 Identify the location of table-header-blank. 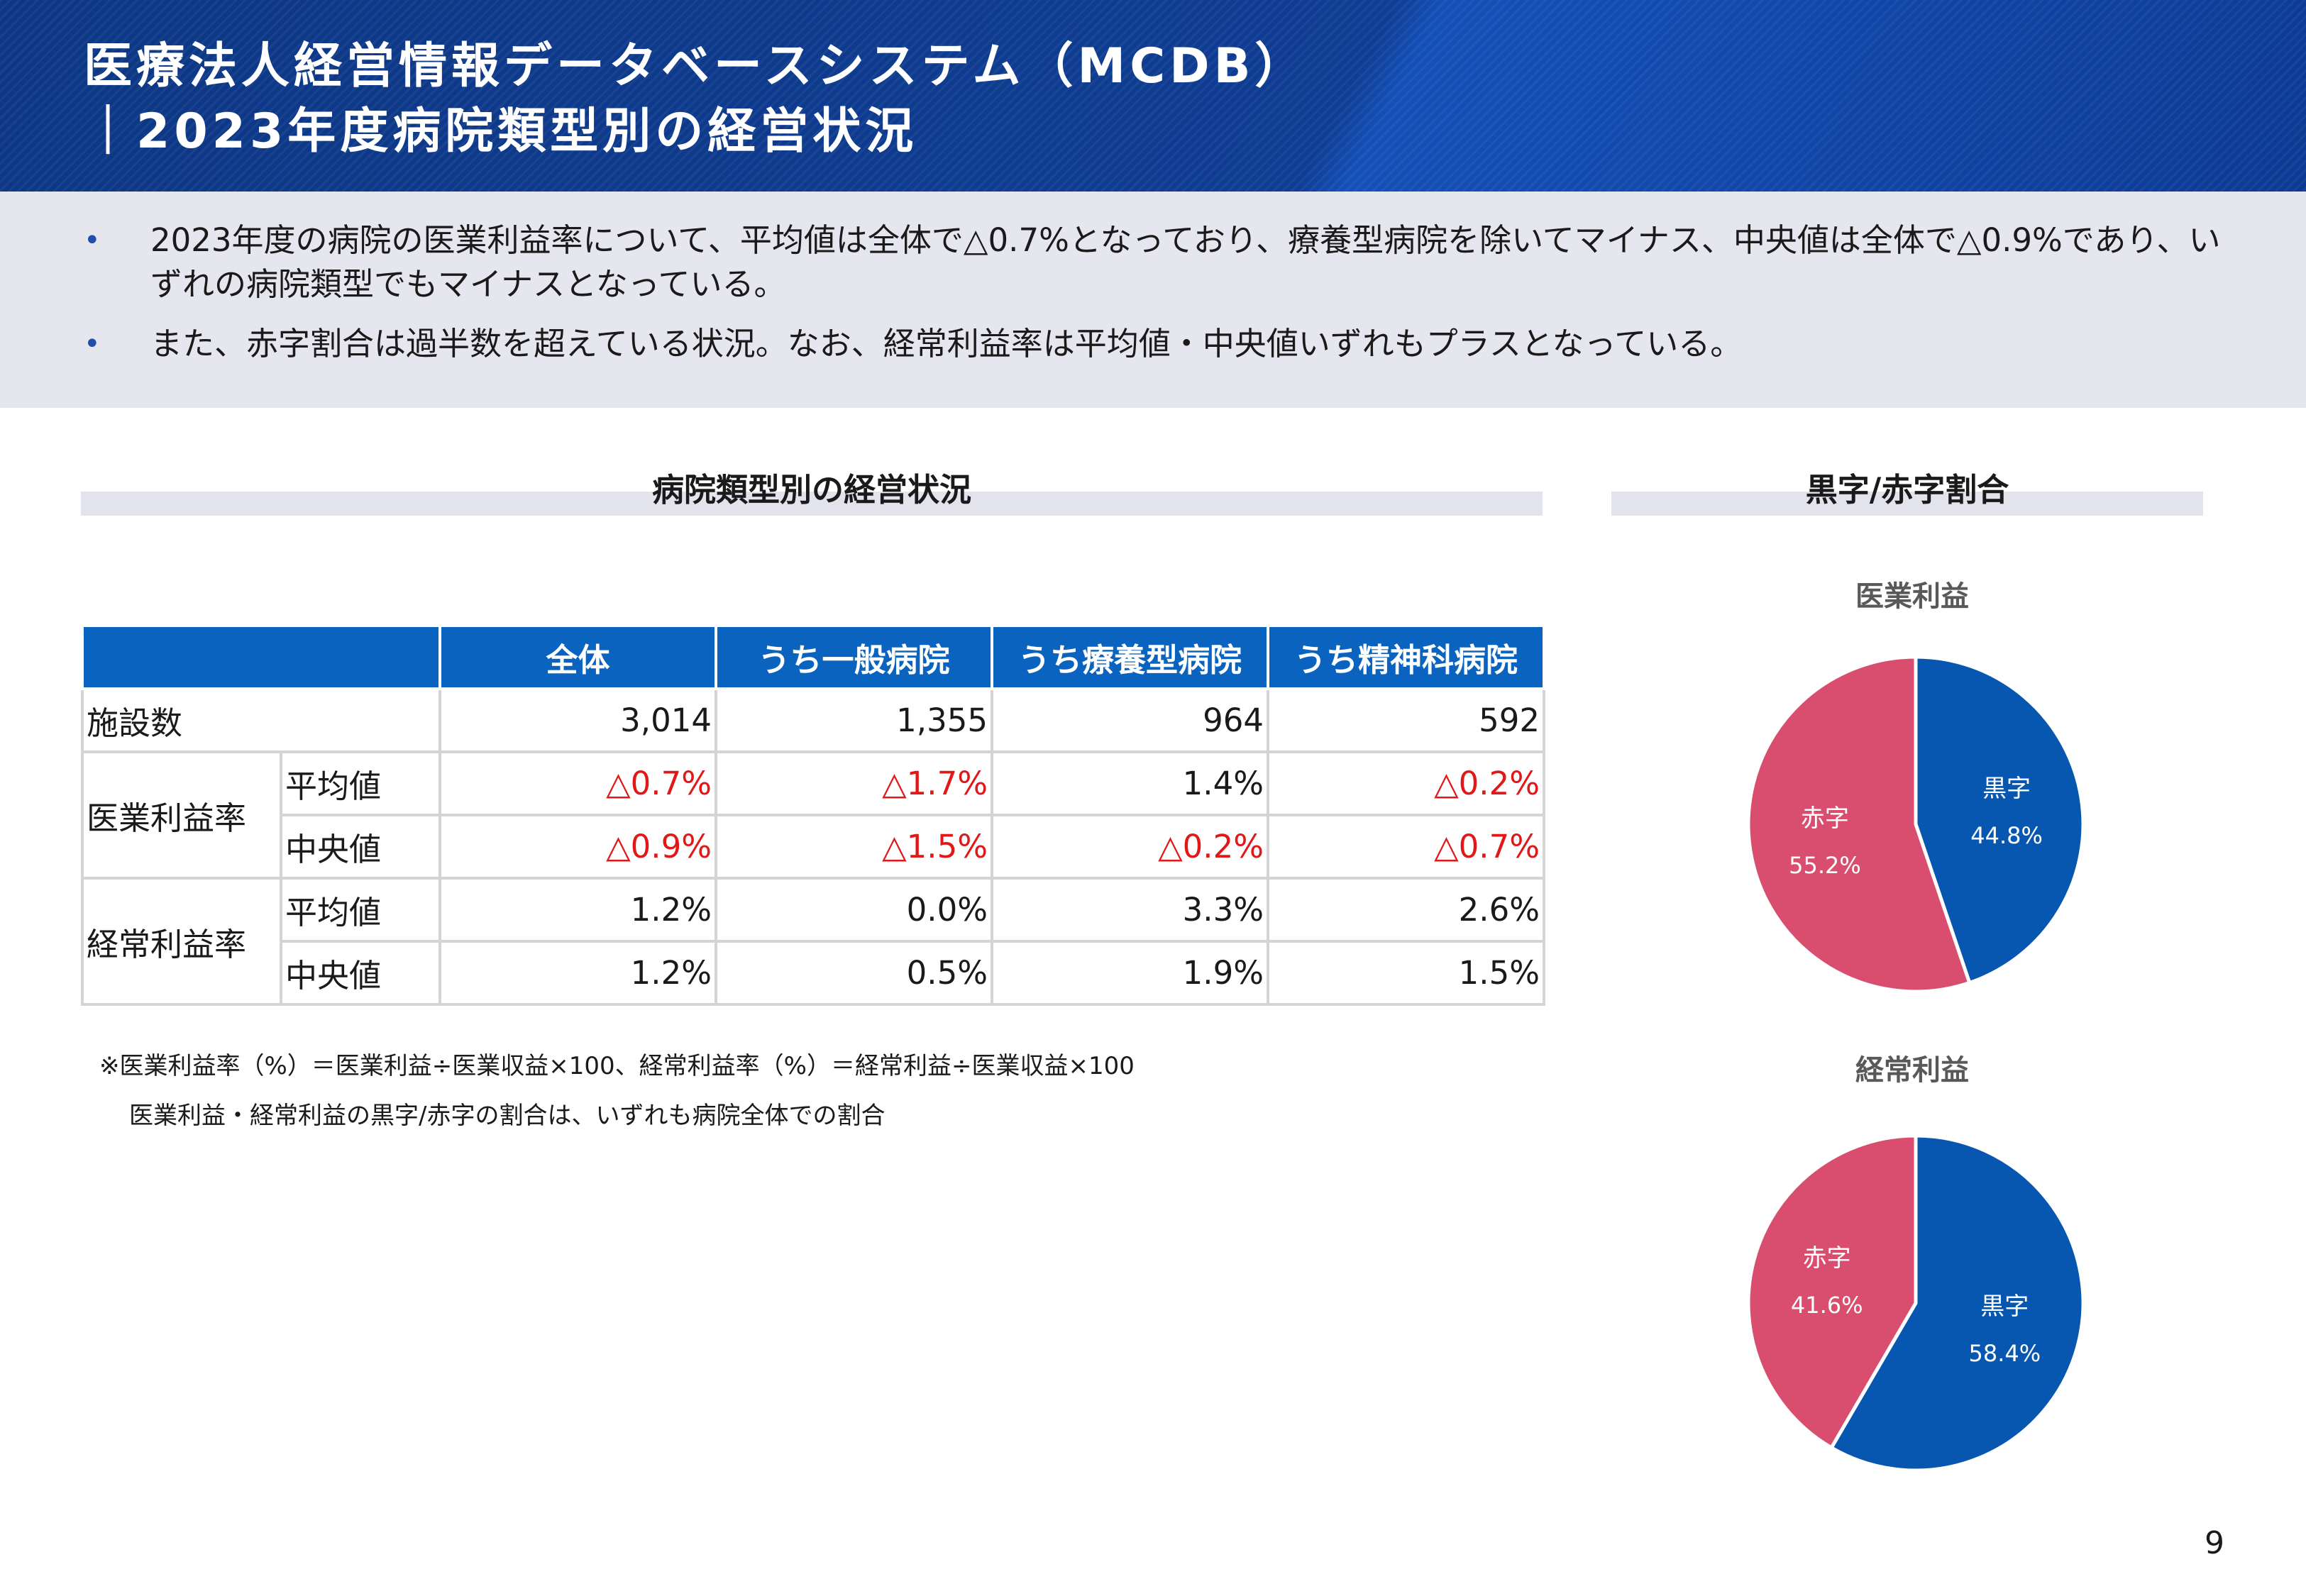
(261, 657).